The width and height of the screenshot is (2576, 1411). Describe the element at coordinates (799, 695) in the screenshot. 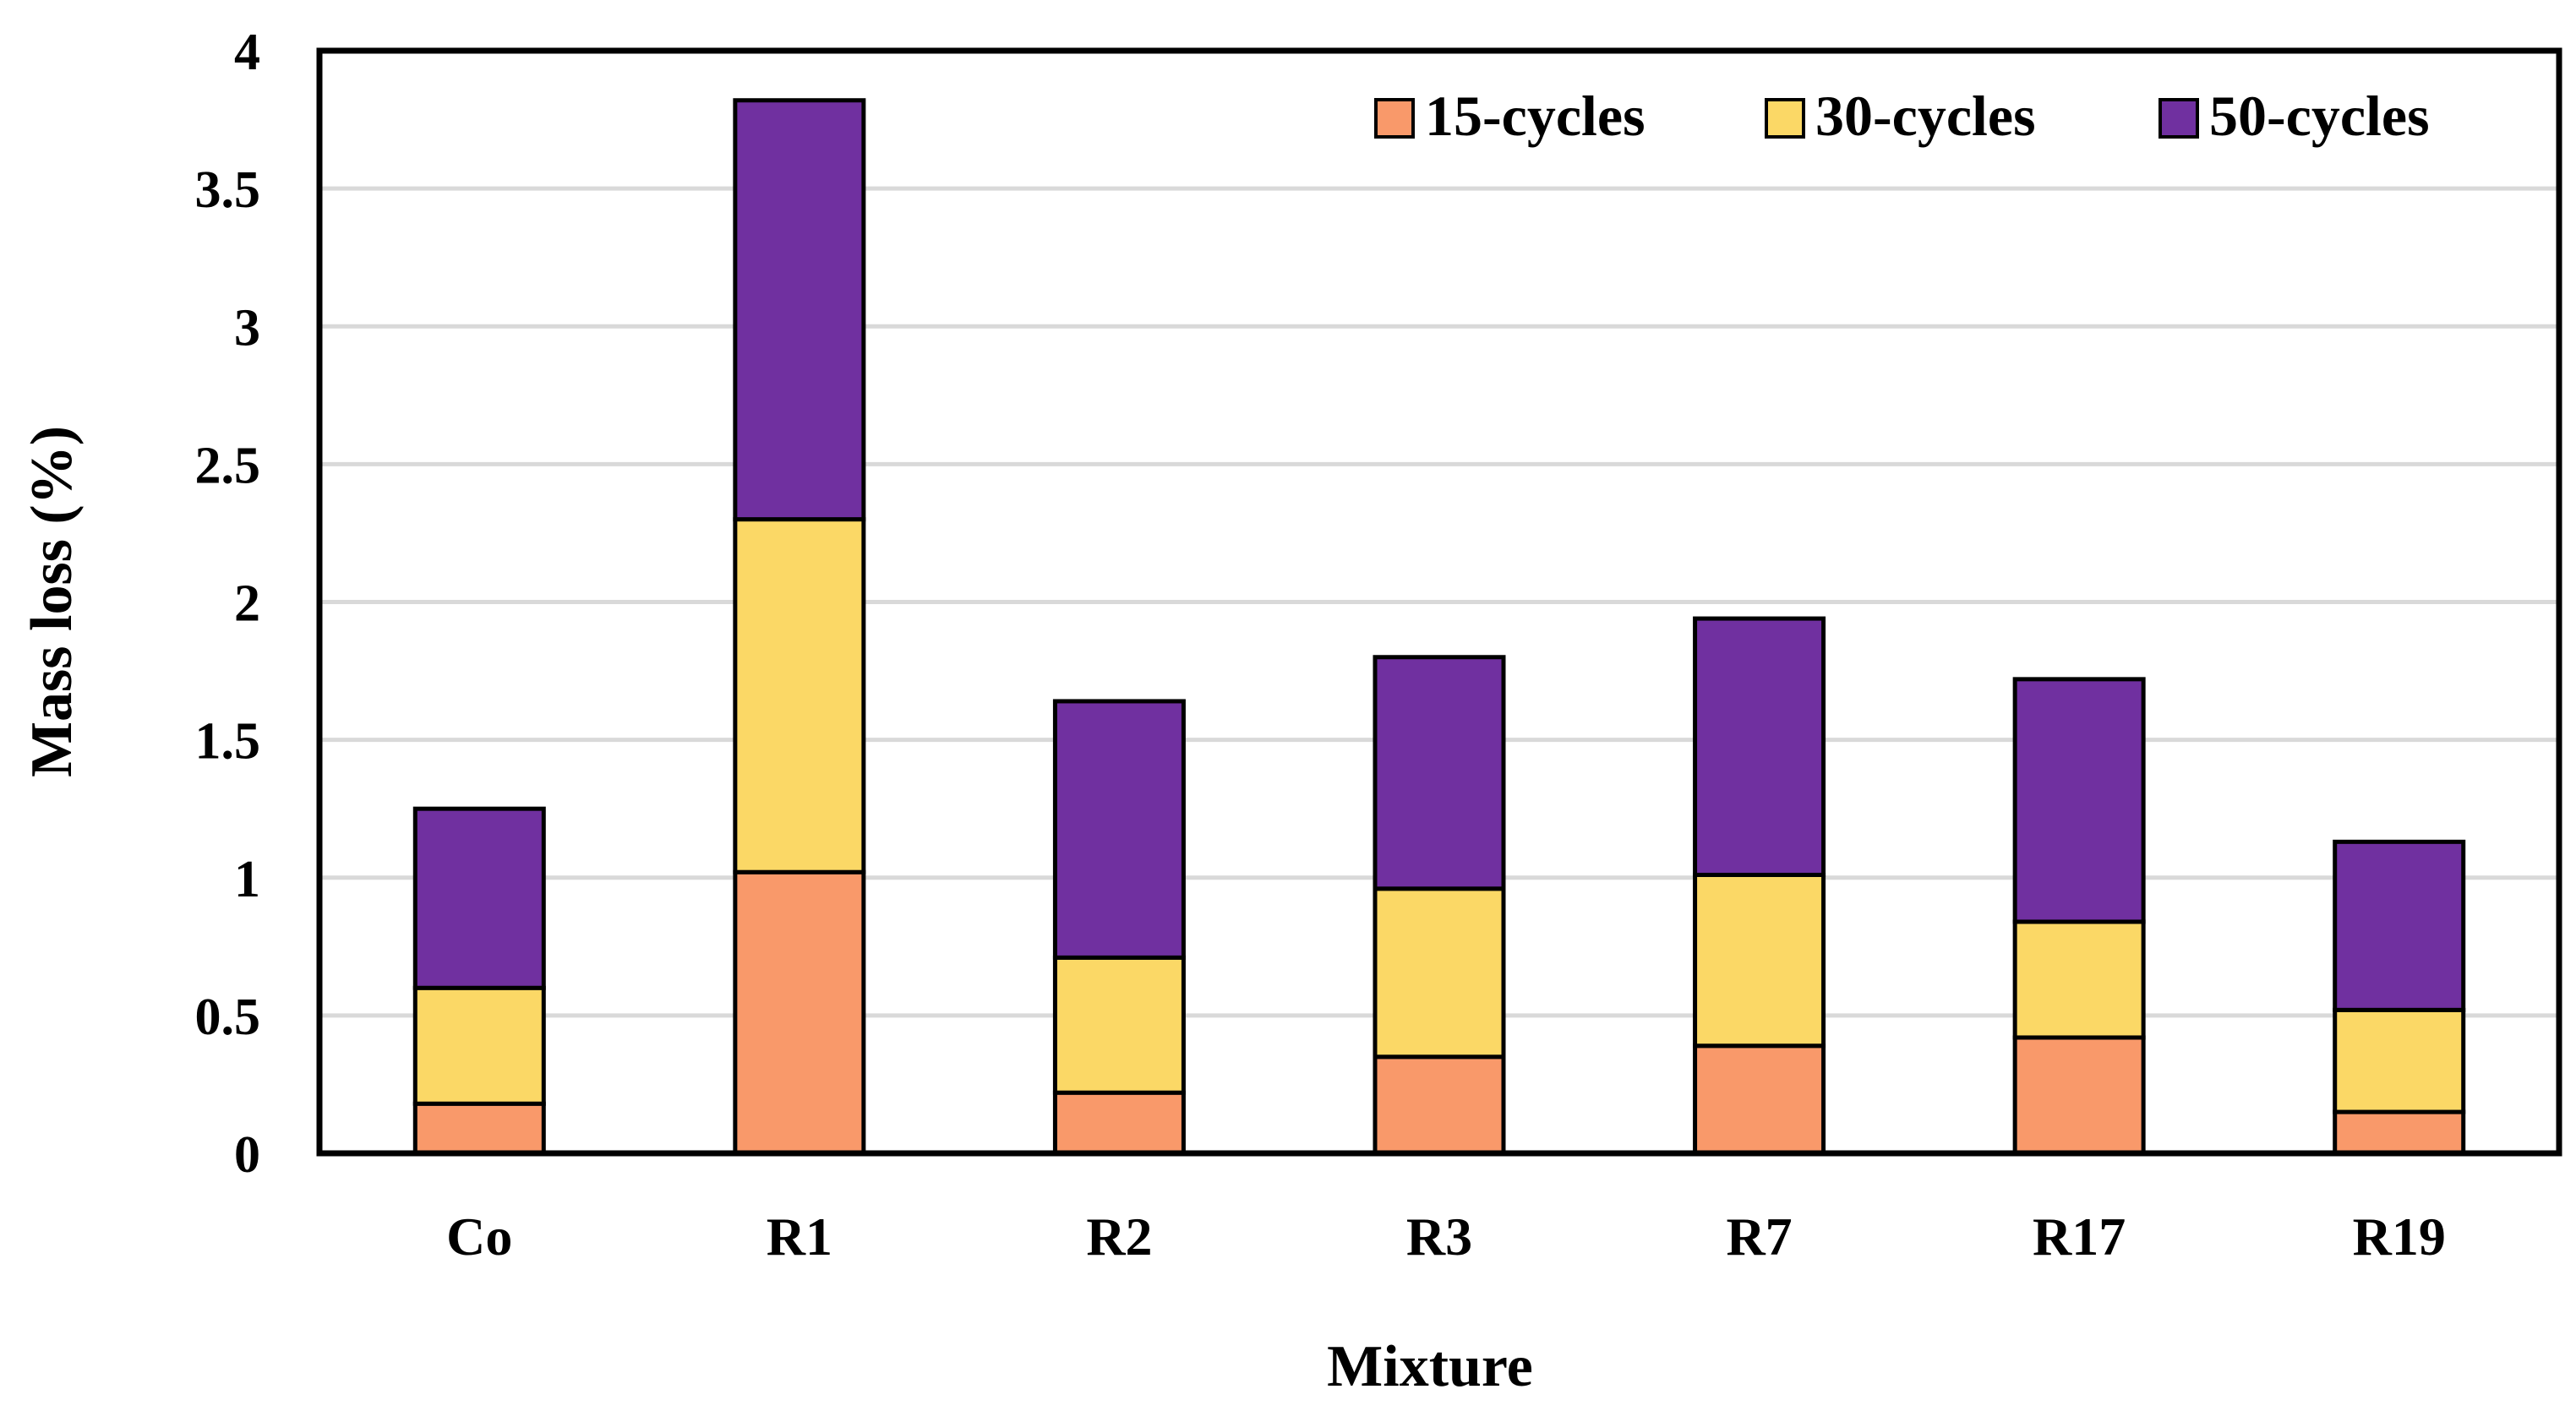

I see `bar-r1-30-cycles` at that location.